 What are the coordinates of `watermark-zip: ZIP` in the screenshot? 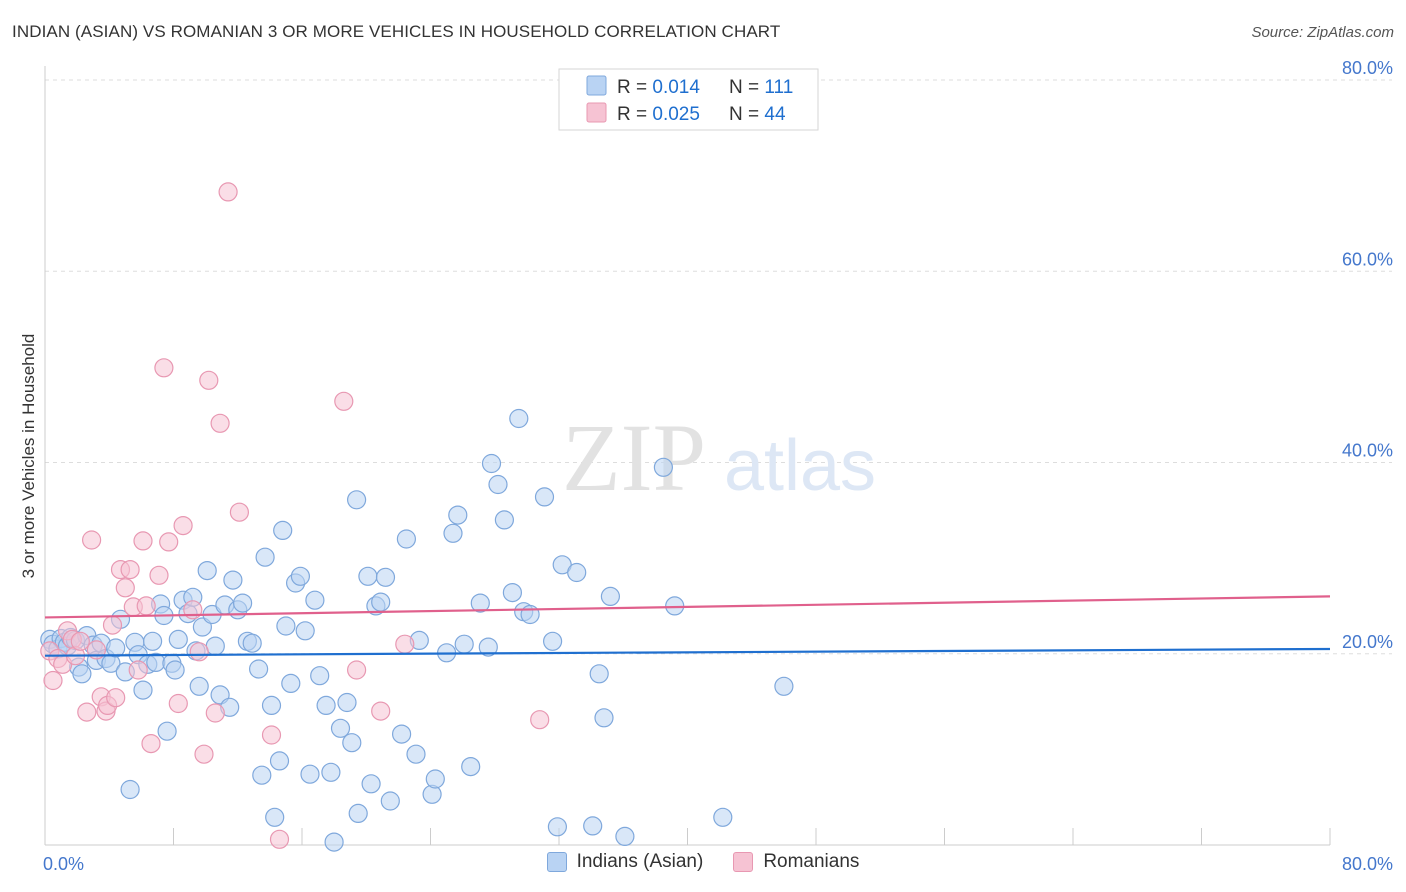 It's located at (634, 457).